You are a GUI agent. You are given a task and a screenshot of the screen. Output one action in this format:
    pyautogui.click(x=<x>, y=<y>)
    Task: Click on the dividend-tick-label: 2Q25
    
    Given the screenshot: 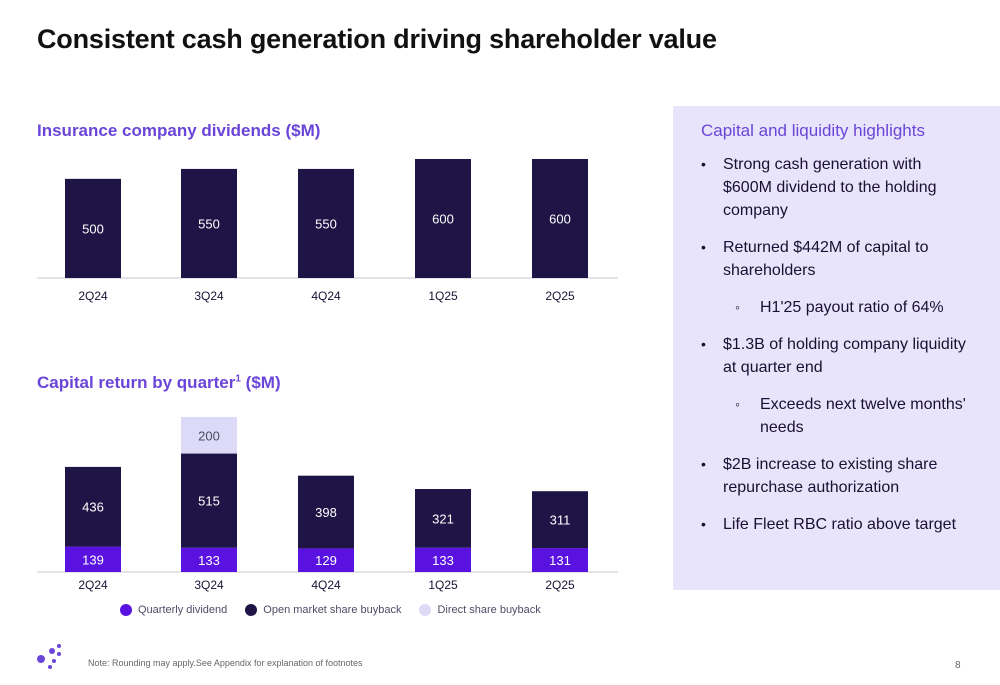 What is the action you would take?
    pyautogui.click(x=560, y=296)
    